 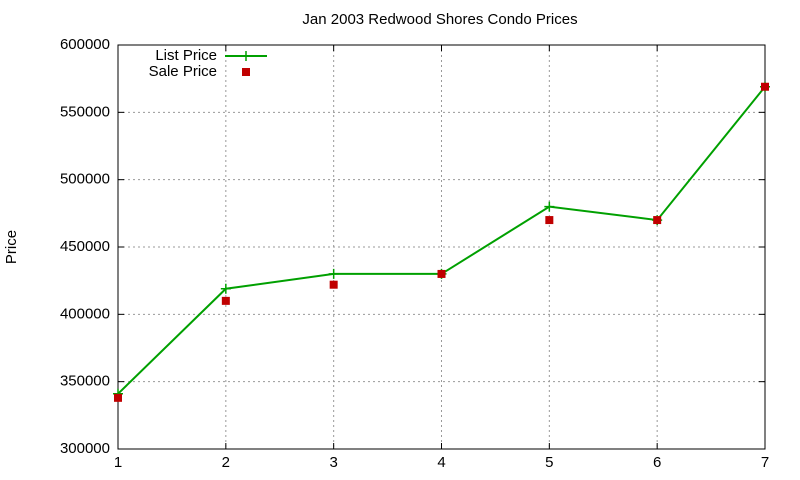 I want to click on y-axis-label: Price, so click(x=11, y=247).